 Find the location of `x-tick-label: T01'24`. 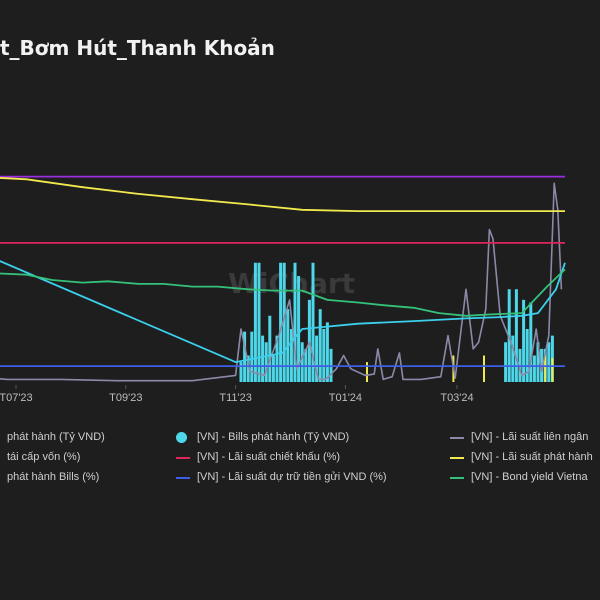

x-tick-label: T01'24 is located at coordinates (345, 398).